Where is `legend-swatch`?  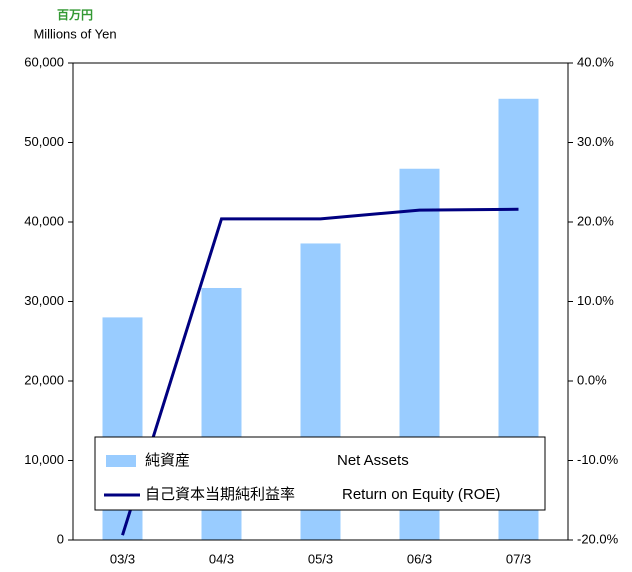
legend-swatch is located at coordinates (121, 461).